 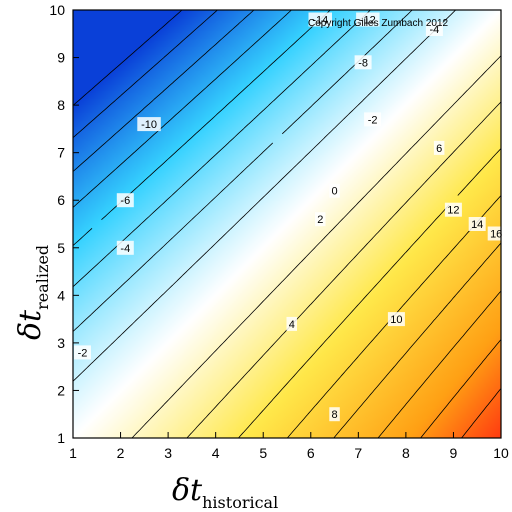 I want to click on x-tick-label: 10, so click(x=501, y=453).